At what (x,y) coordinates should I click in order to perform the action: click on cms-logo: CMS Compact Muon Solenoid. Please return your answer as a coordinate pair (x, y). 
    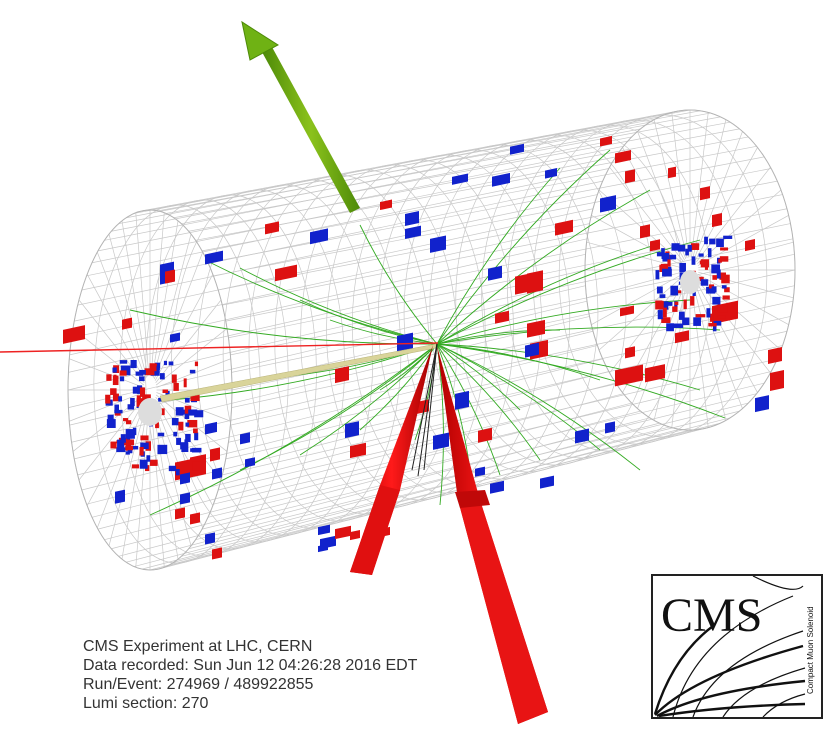
    Looking at the image, I should click on (737, 646).